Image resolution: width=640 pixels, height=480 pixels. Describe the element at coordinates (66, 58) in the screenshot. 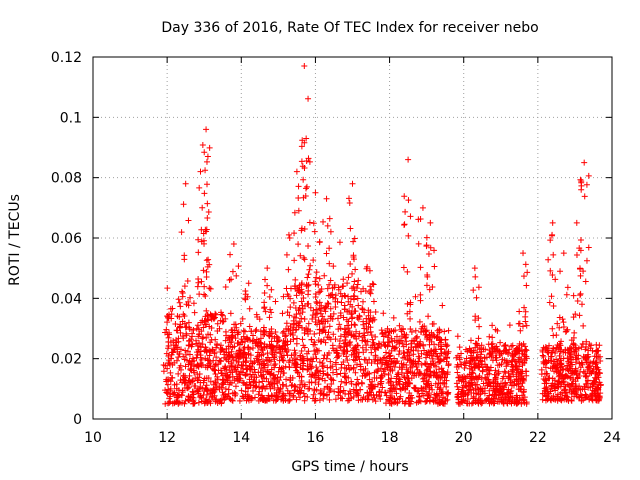

I see `y-tick-label: 0.12` at that location.